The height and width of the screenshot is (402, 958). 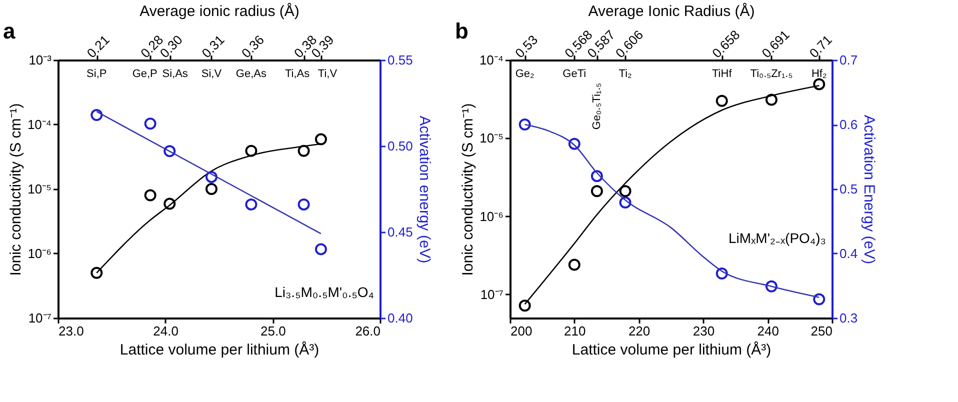 What do you see at coordinates (526, 46) in the screenshot?
I see `annotation: 0.53` at bounding box center [526, 46].